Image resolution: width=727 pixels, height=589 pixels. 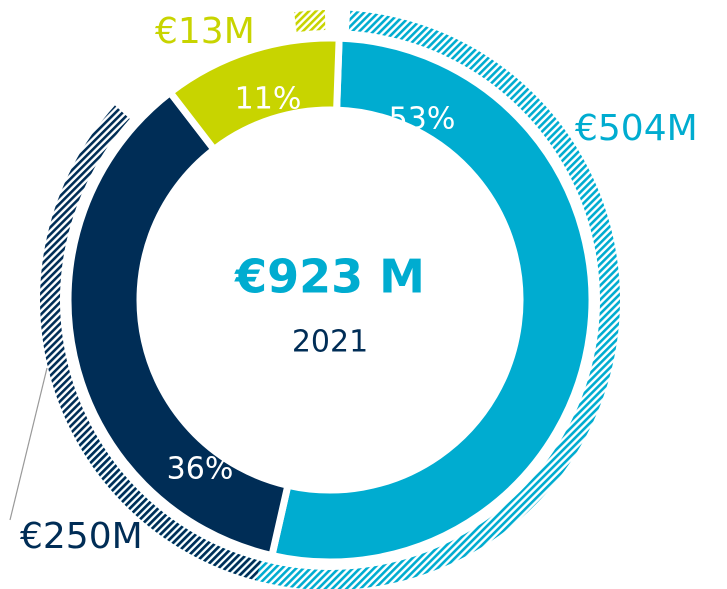 What do you see at coordinates (205, 31) in the screenshot?
I see `amount-label: €13M` at bounding box center [205, 31].